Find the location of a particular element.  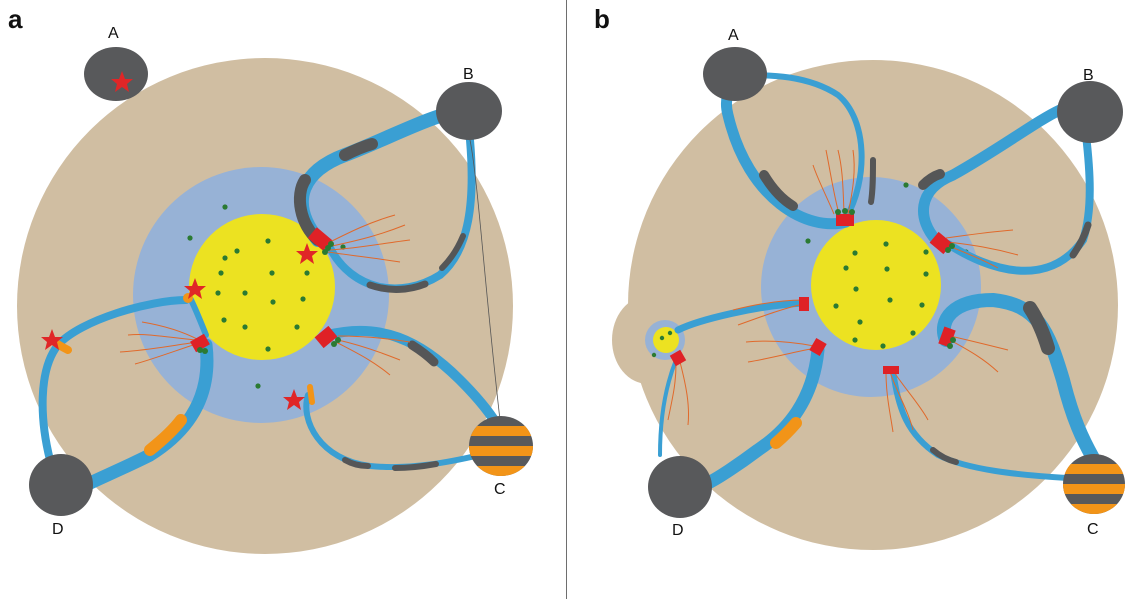

panel-letter: a is located at coordinates (15, 19).